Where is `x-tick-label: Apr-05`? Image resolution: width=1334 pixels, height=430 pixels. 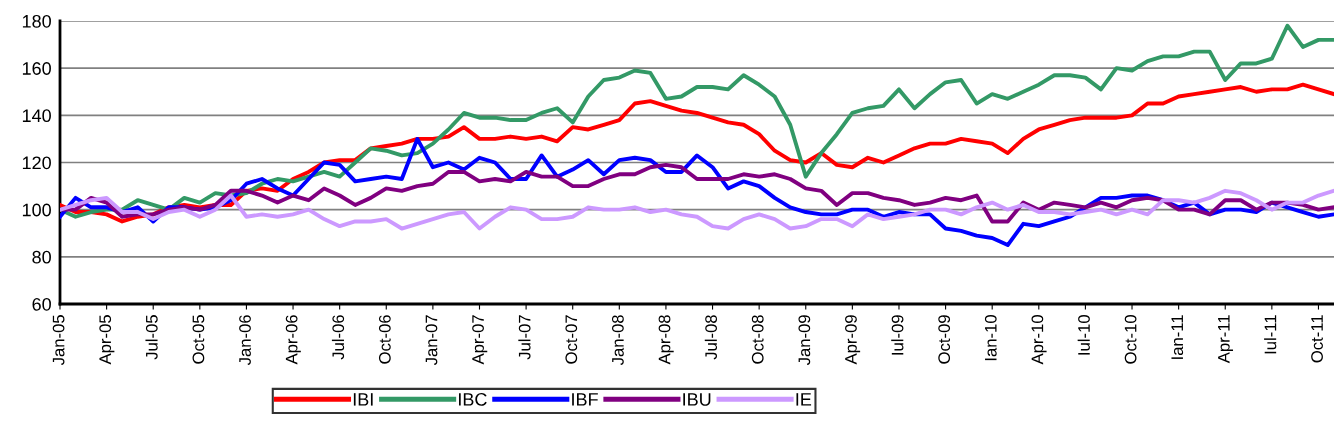 x-tick-label: Apr-05 is located at coordinates (107, 340).